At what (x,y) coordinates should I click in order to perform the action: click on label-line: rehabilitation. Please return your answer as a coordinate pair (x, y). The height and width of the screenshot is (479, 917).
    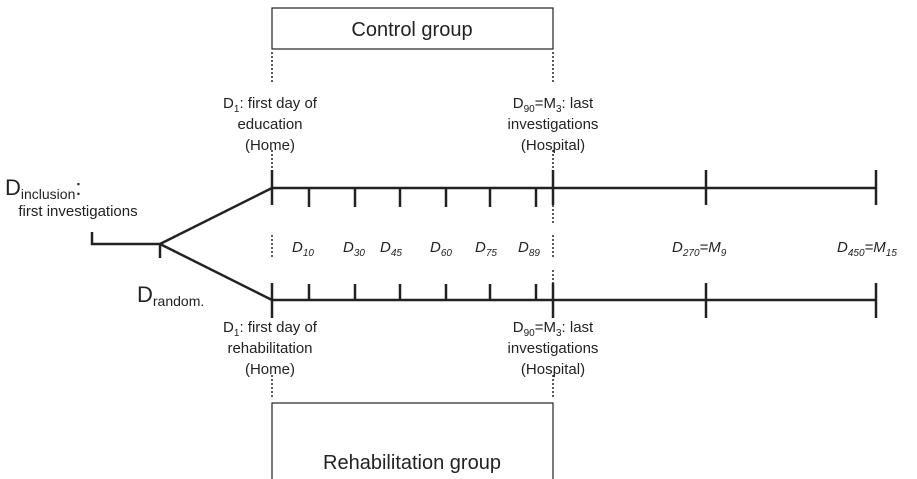
    Looking at the image, I should click on (269, 348).